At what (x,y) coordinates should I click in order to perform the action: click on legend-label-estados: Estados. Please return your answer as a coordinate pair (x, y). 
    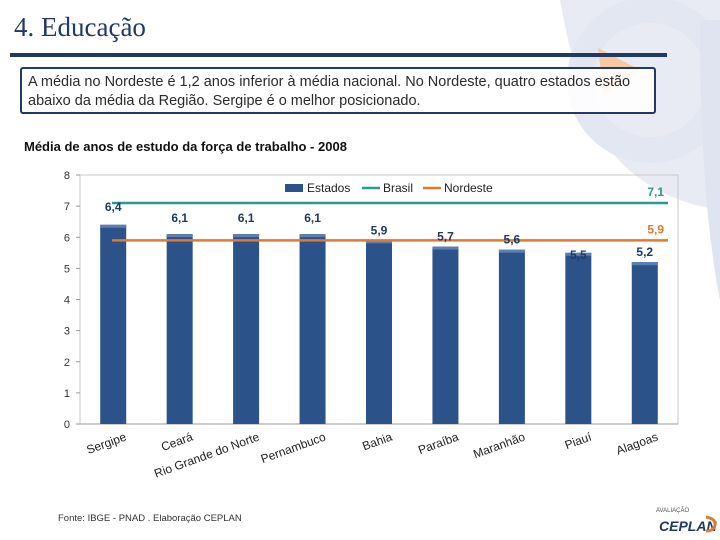
    Looking at the image, I should click on (328, 188).